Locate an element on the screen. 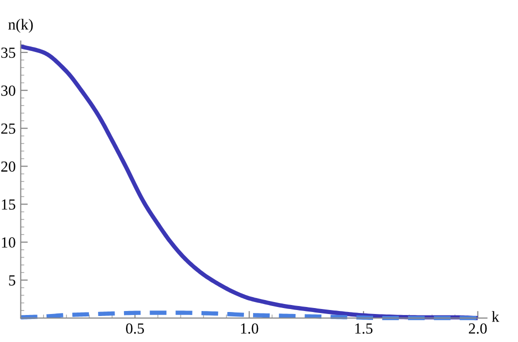 This screenshot has height=342, width=518. y-tick-label: 20 is located at coordinates (8, 166).